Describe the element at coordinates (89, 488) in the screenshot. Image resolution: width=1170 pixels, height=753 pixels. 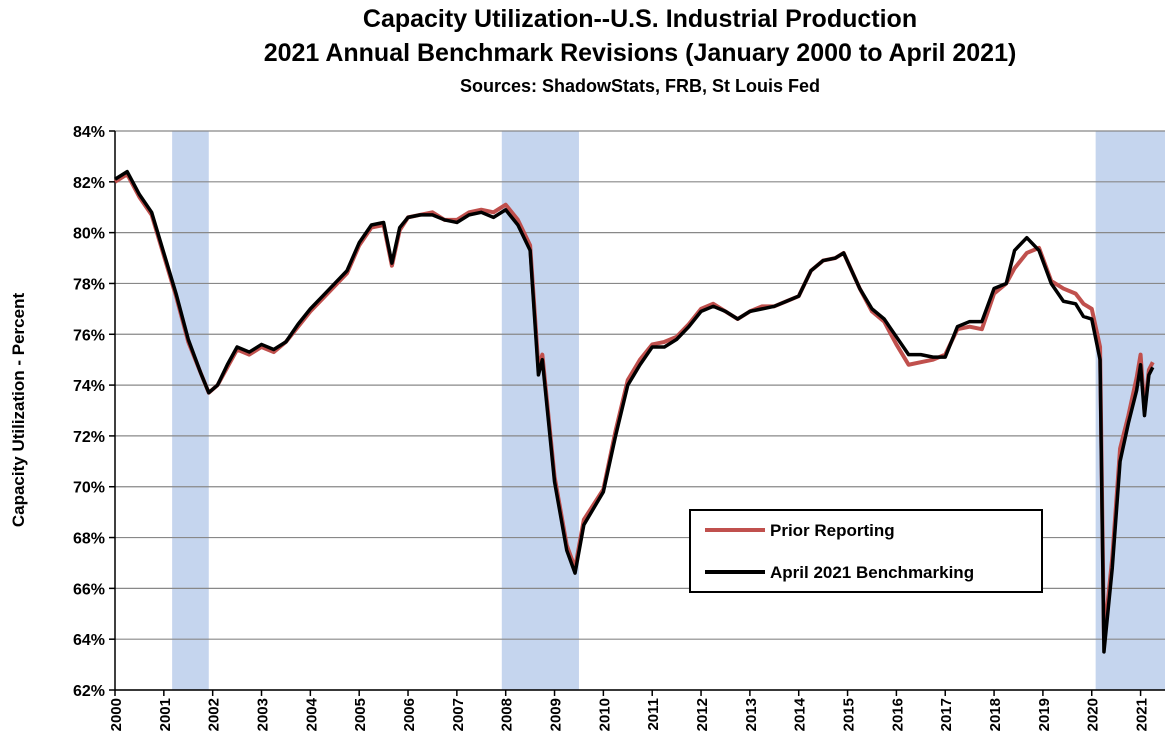
I see `y-tick-label: 70%` at that location.